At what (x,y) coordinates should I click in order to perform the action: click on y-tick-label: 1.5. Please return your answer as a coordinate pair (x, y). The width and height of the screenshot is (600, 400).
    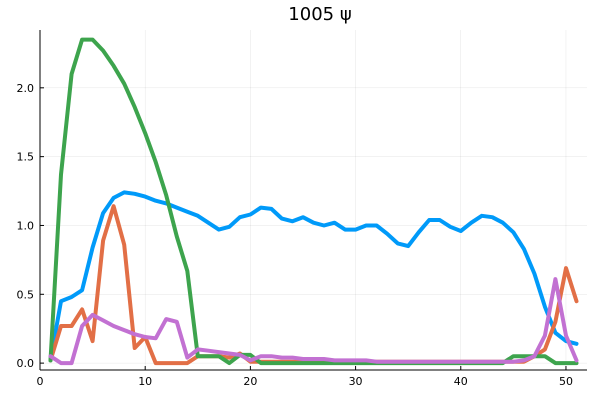
    Looking at the image, I should click on (26, 157).